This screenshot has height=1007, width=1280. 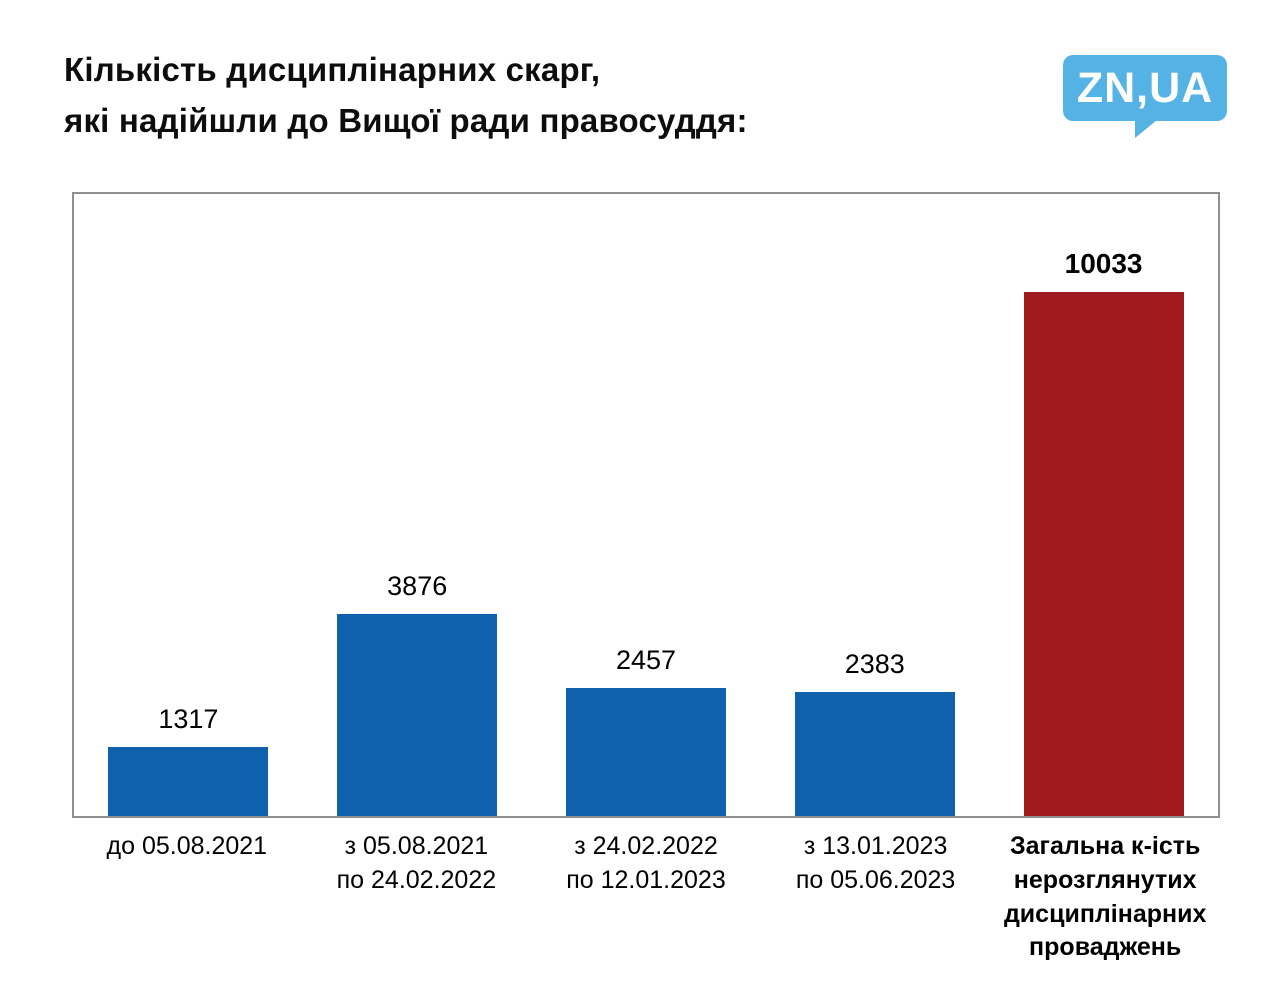 What do you see at coordinates (875, 879) in the screenshot?
I see `x-axis-label-line: по 05.06.2023` at bounding box center [875, 879].